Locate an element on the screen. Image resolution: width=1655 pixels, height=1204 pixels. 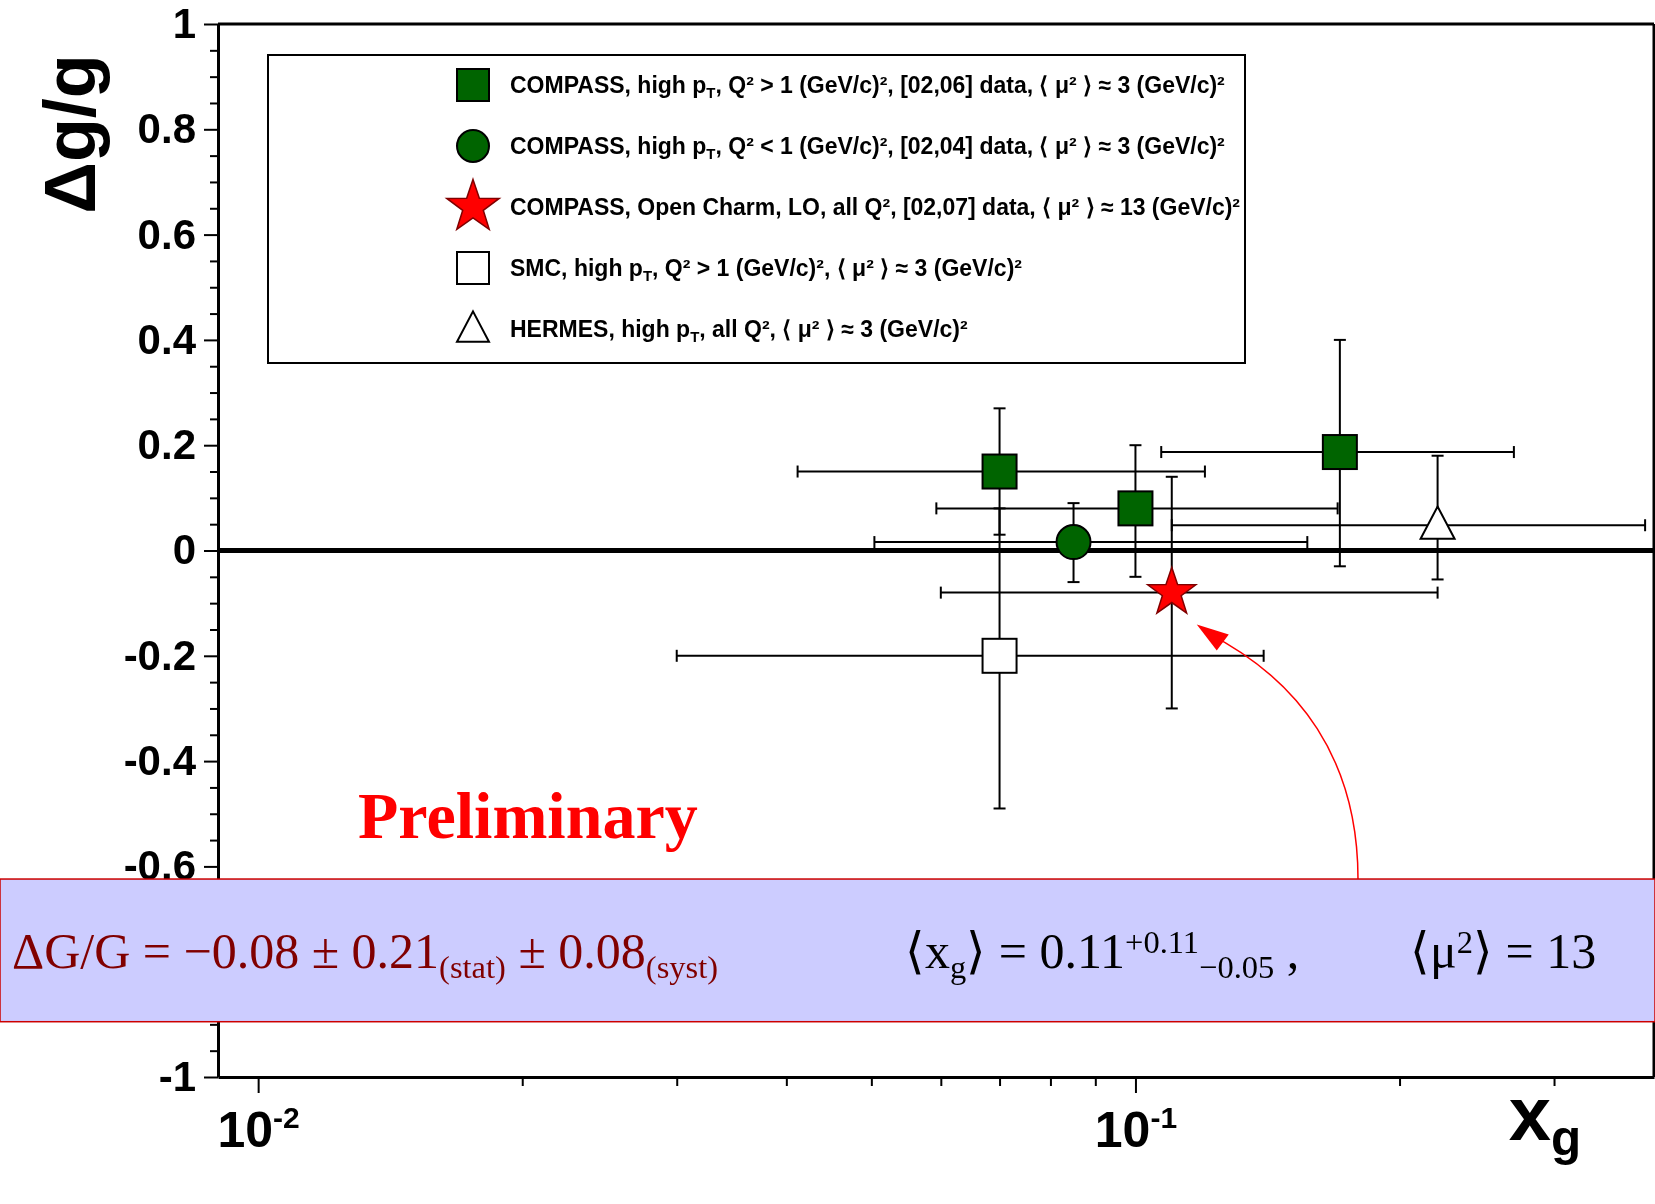
annotation: ⟨x$_{g}$⟩ = 0.11$^{+0.11}$$_{−0.05}$ , is located at coordinates (1102, 954).